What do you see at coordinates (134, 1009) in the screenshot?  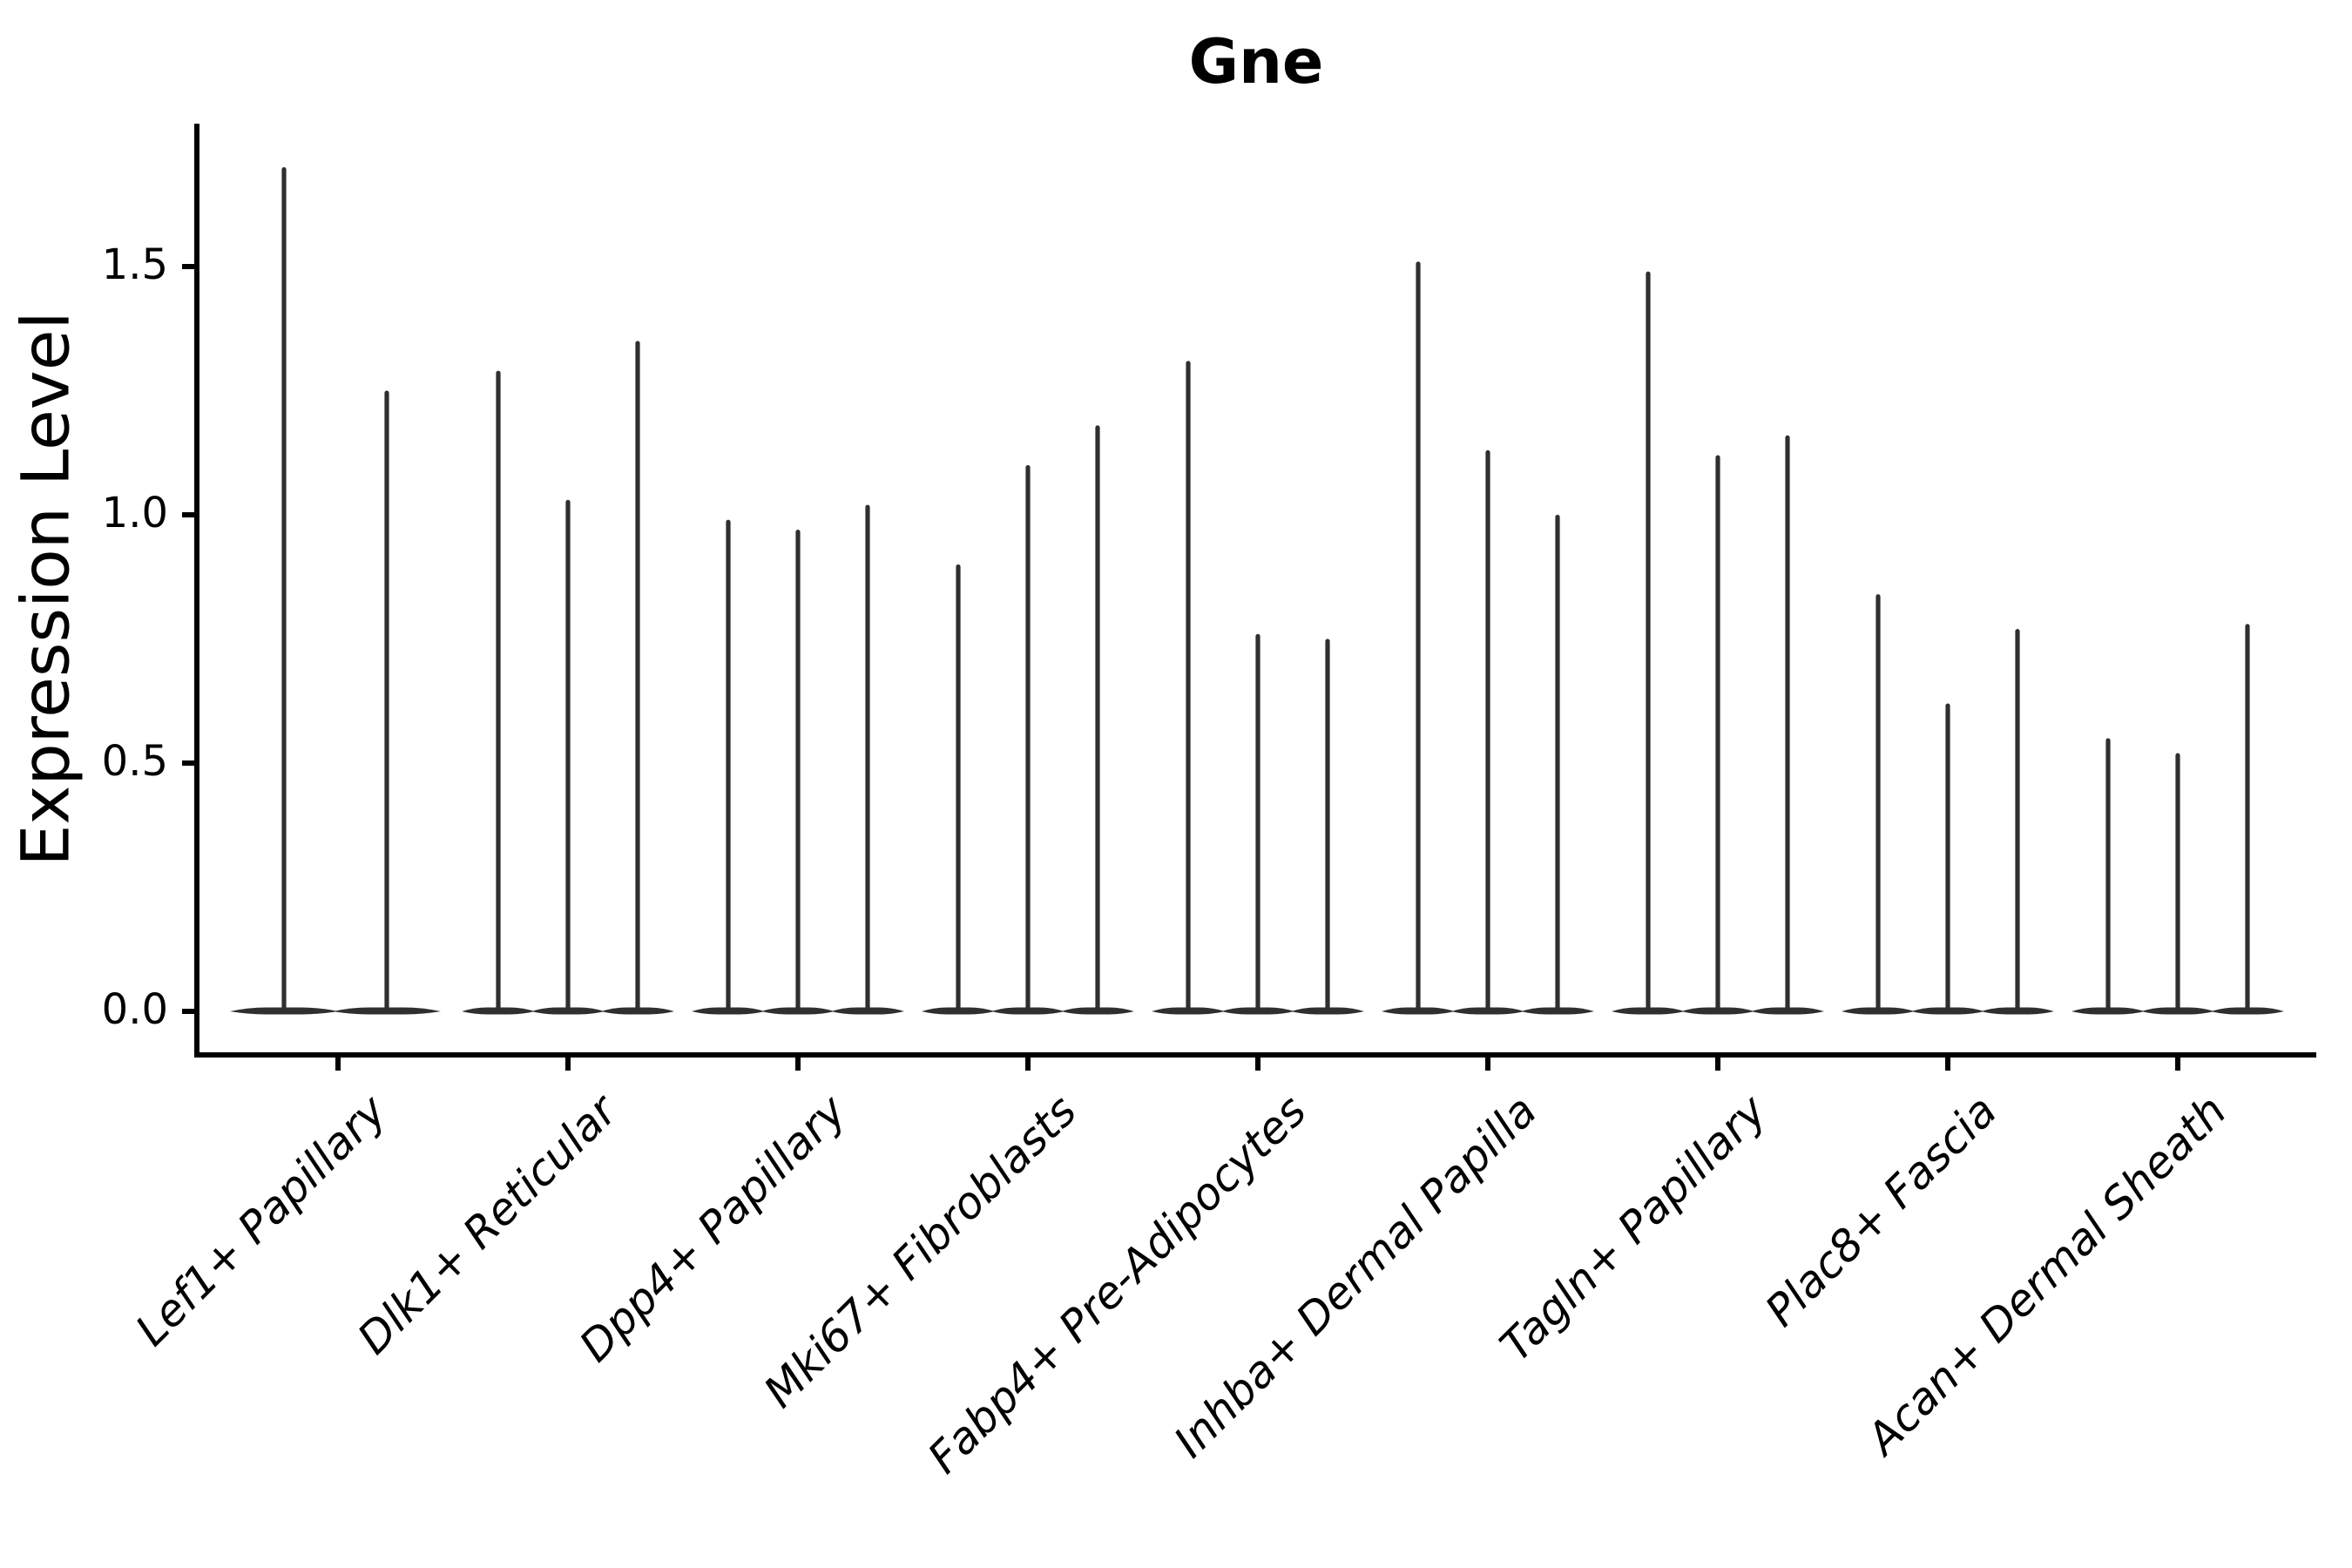 I see `y-tick-label: 0.0` at bounding box center [134, 1009].